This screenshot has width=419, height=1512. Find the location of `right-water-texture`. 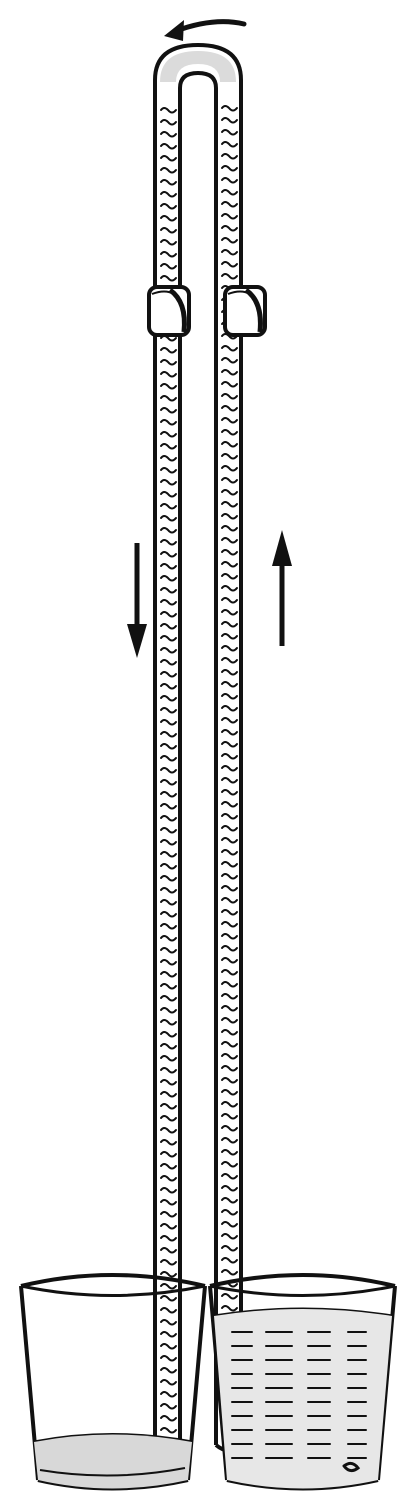

right-water-texture is located at coordinates (299, 1402).